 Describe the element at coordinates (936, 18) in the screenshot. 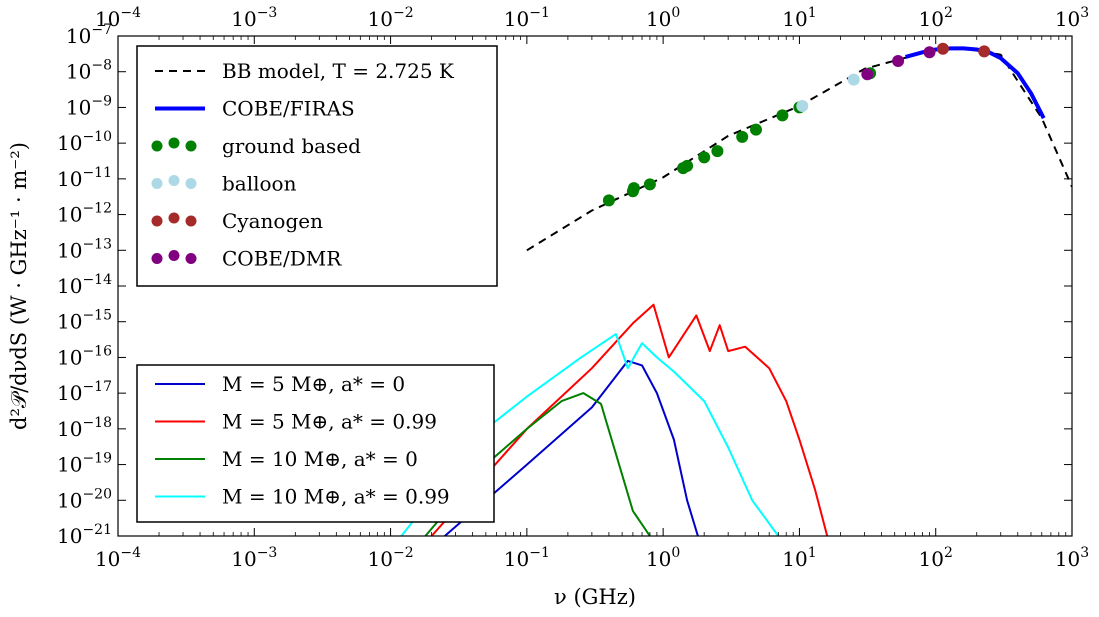

I see `x-top-tick-label-6: 10²` at that location.